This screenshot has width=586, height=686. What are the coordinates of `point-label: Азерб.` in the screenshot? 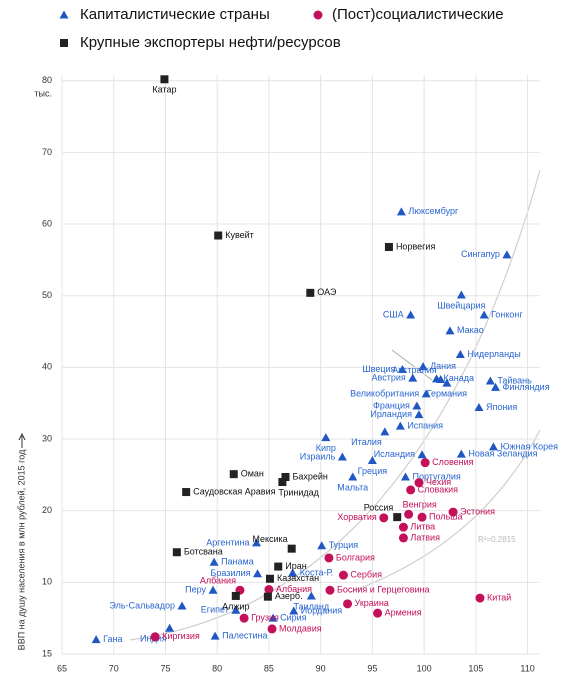 It's located at (289, 596).